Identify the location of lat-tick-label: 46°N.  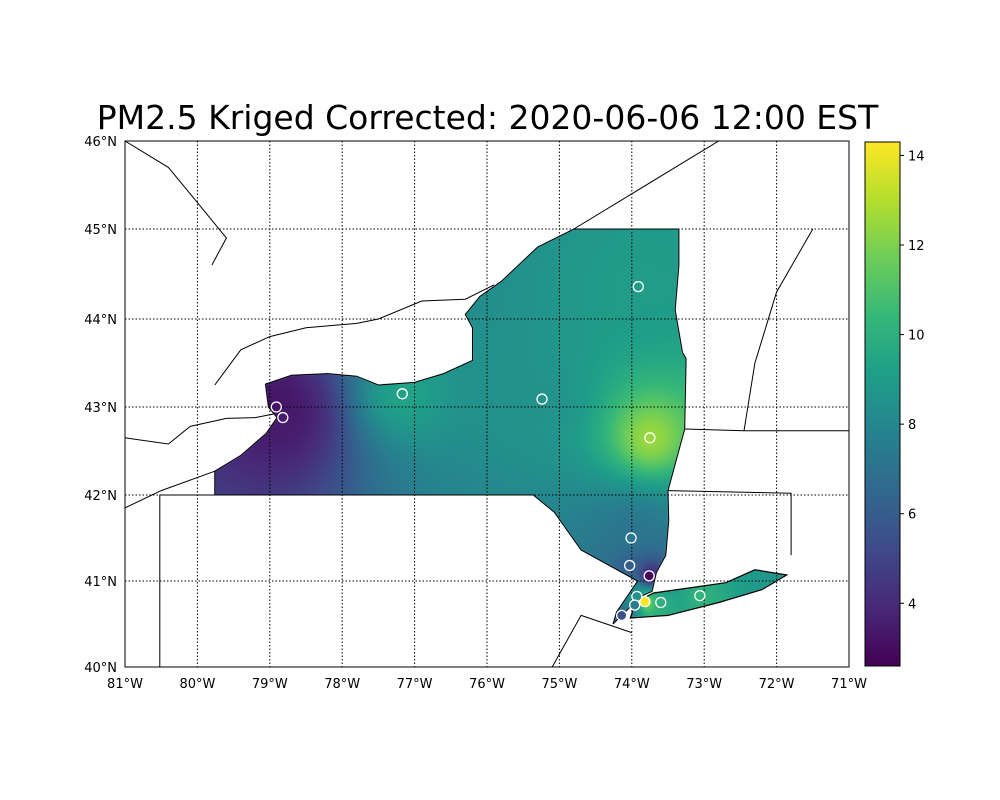
(100, 142).